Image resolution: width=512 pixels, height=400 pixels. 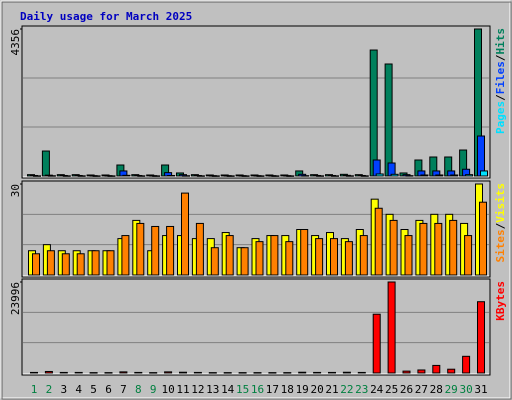 What do you see at coordinates (451, 389) in the screenshot?
I see `x-tick-label: 29` at bounding box center [451, 389].